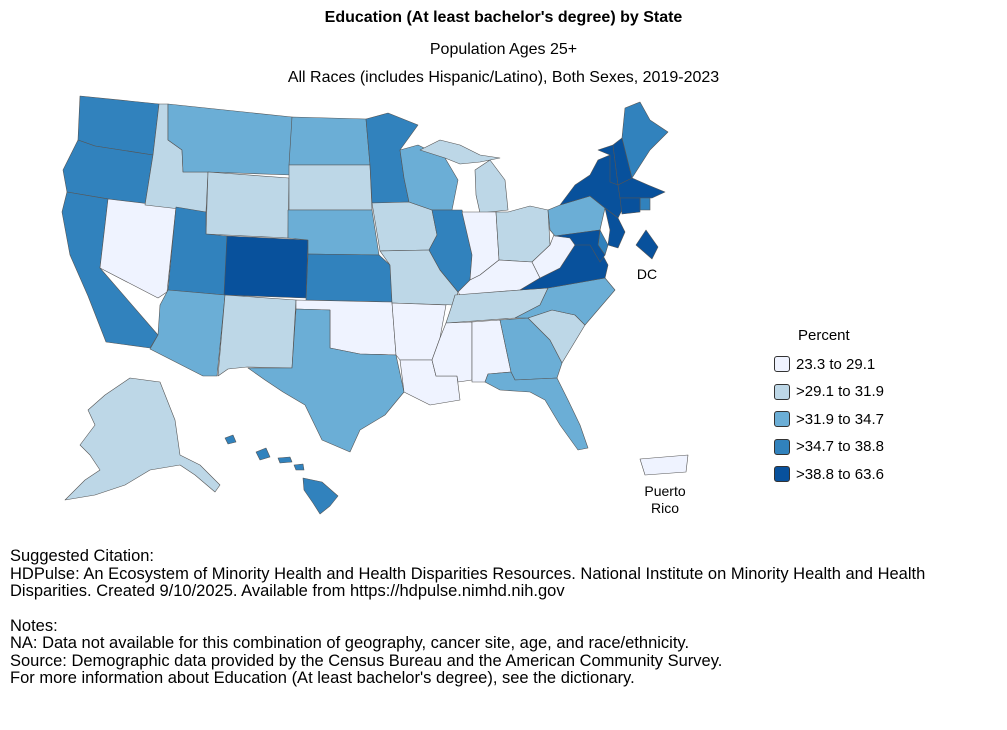 This screenshot has height=730, width=1007. Describe the element at coordinates (630, 206) in the screenshot. I see `state-CT` at that location.